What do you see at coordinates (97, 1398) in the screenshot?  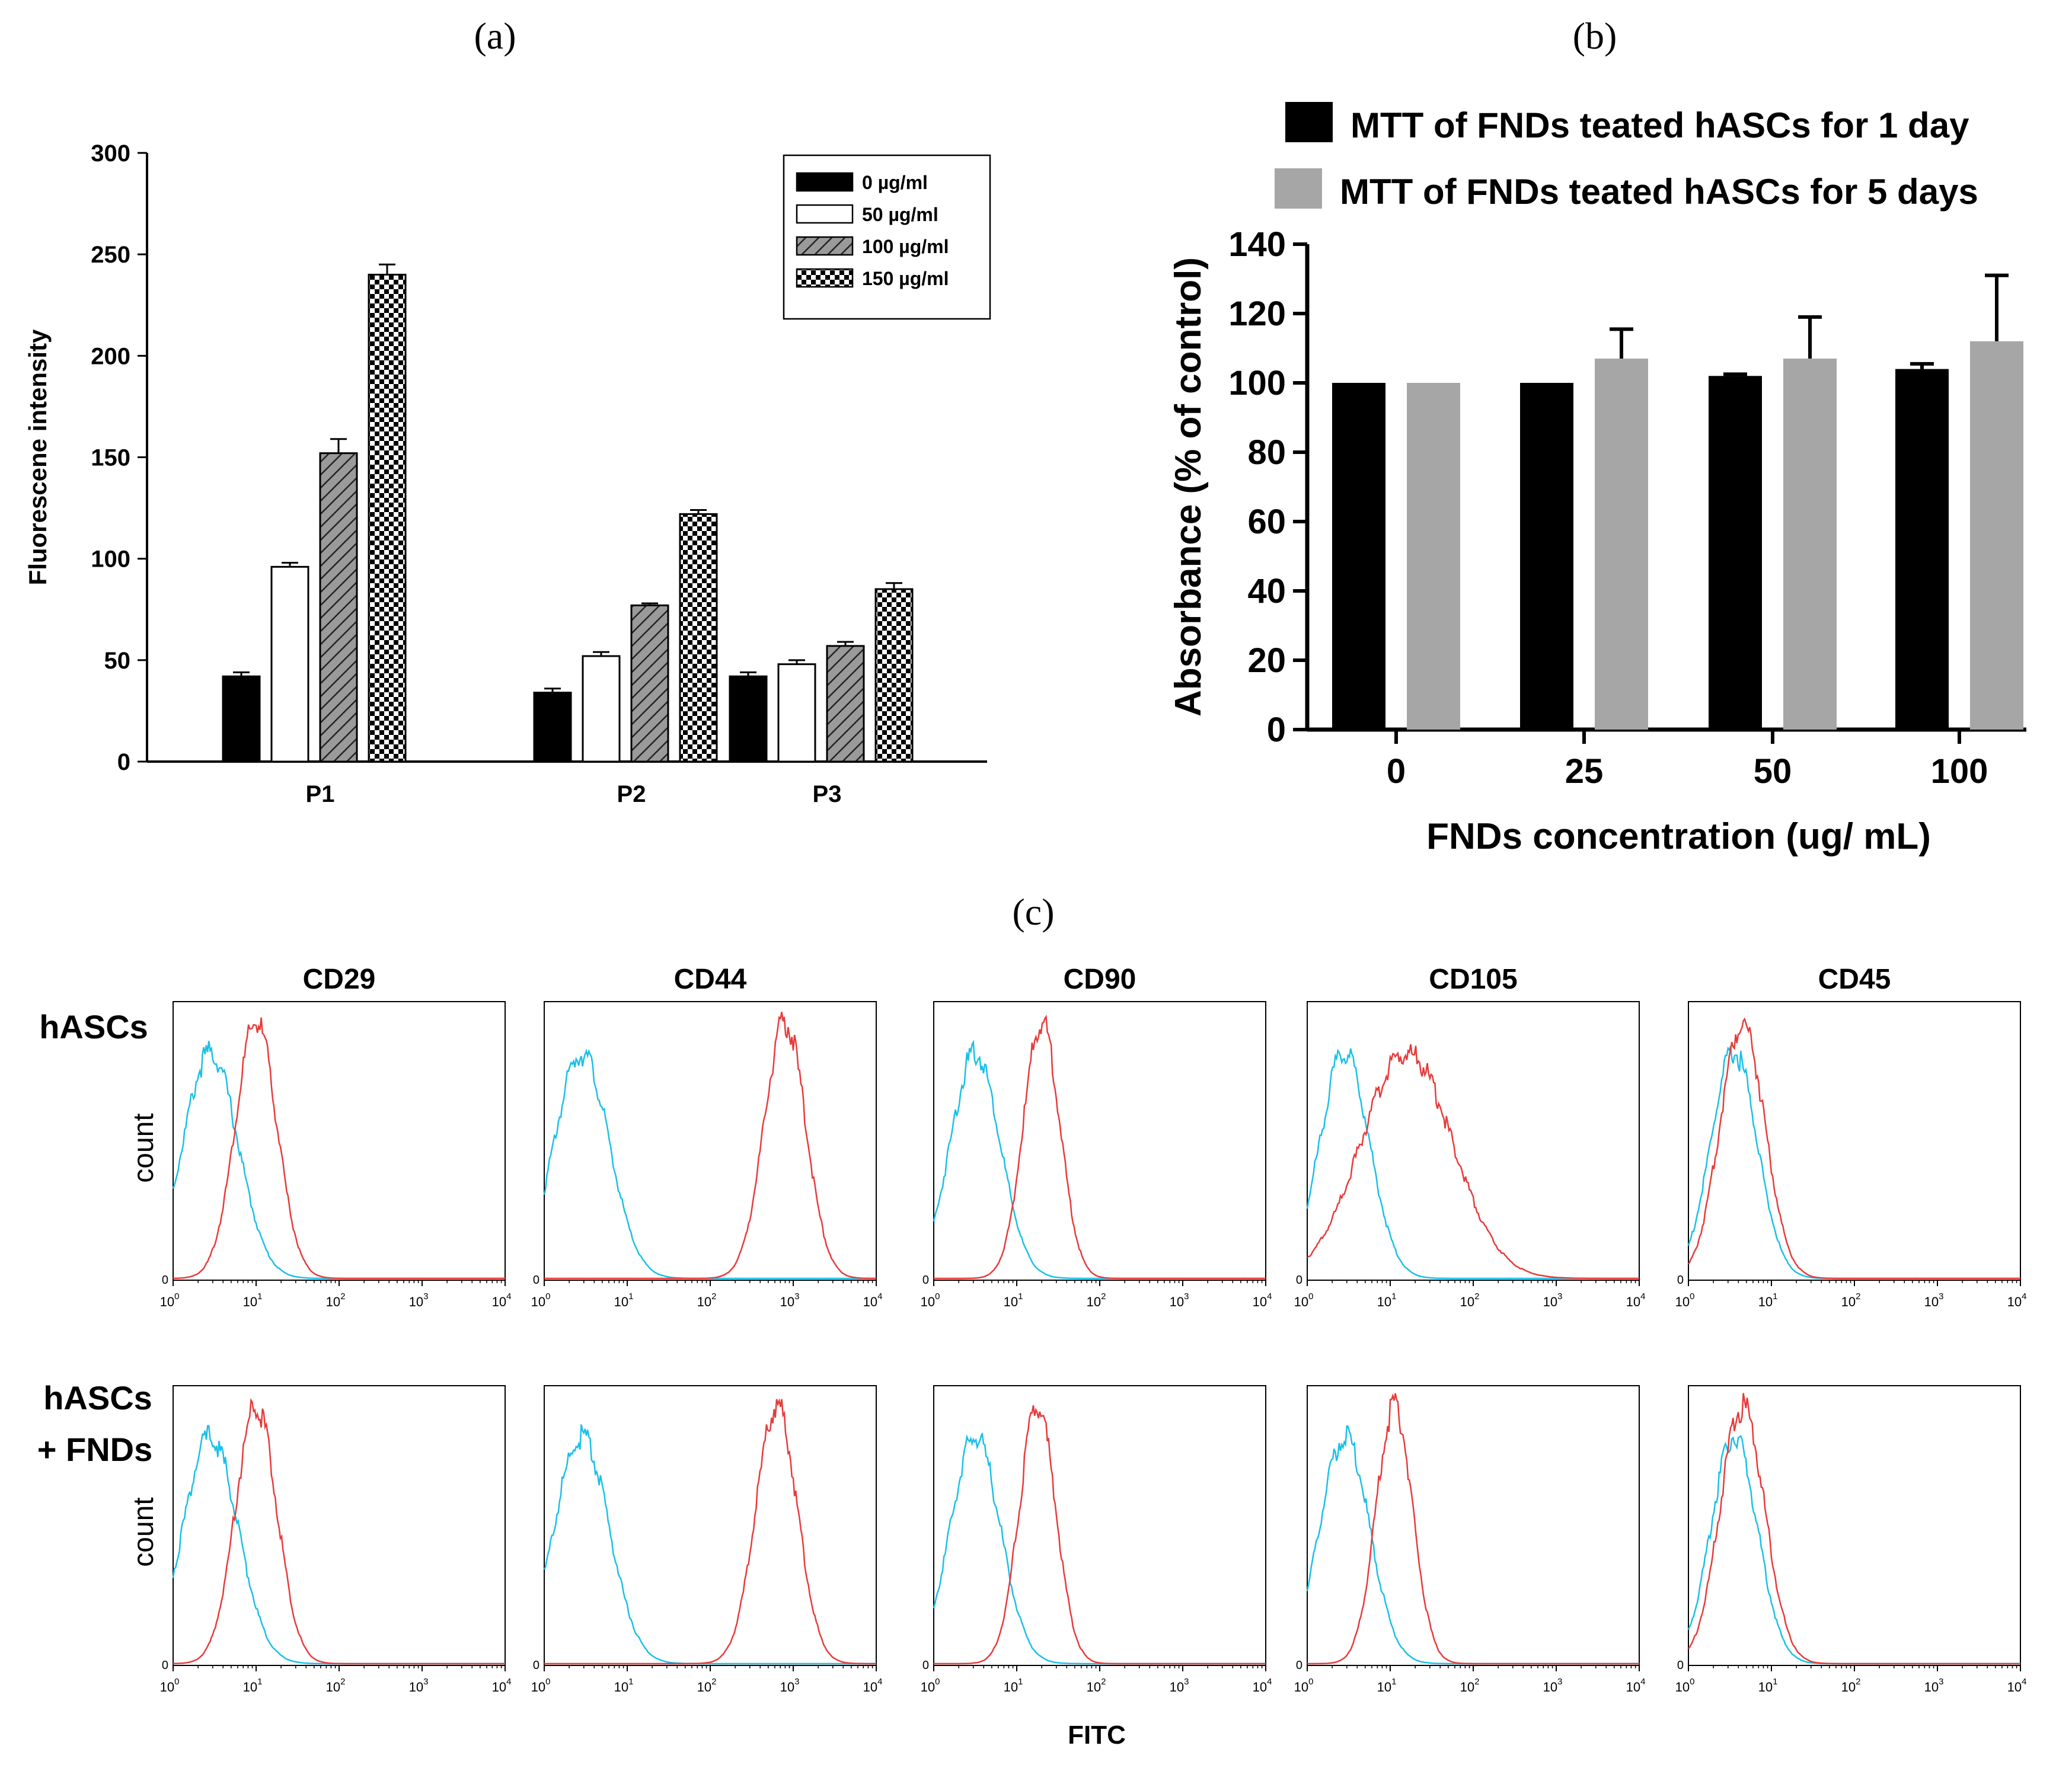 I see `row-label: hASCs` at bounding box center [97, 1398].